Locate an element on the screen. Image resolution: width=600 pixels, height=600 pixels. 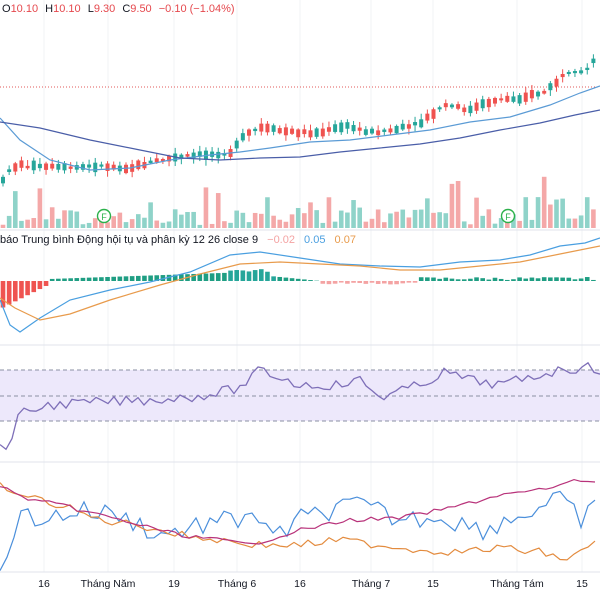
open-key: O is located at coordinates (6, 9).